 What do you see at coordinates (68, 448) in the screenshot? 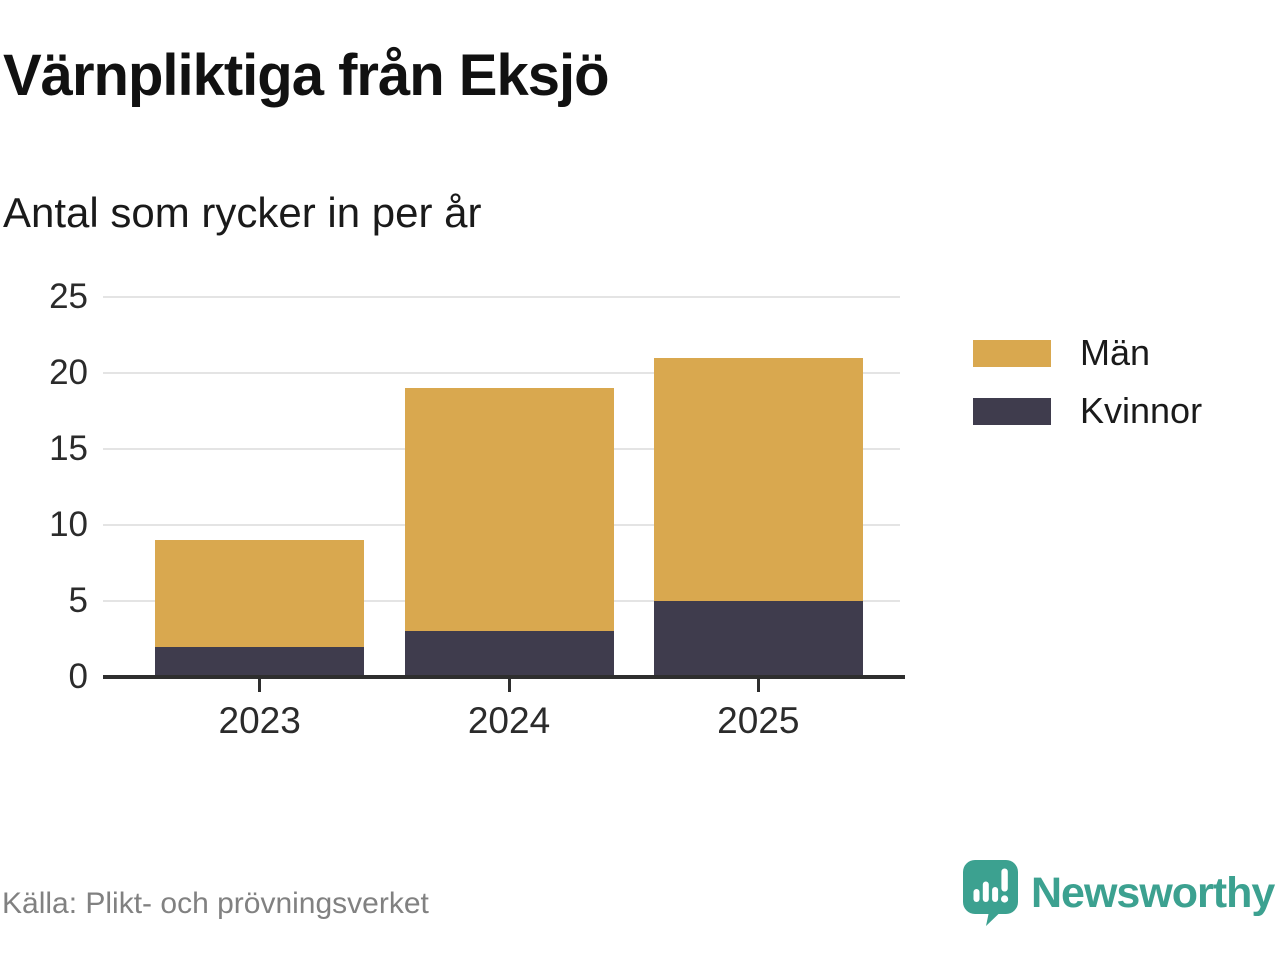
I see `y-axis-tick-label: 15` at bounding box center [68, 448].